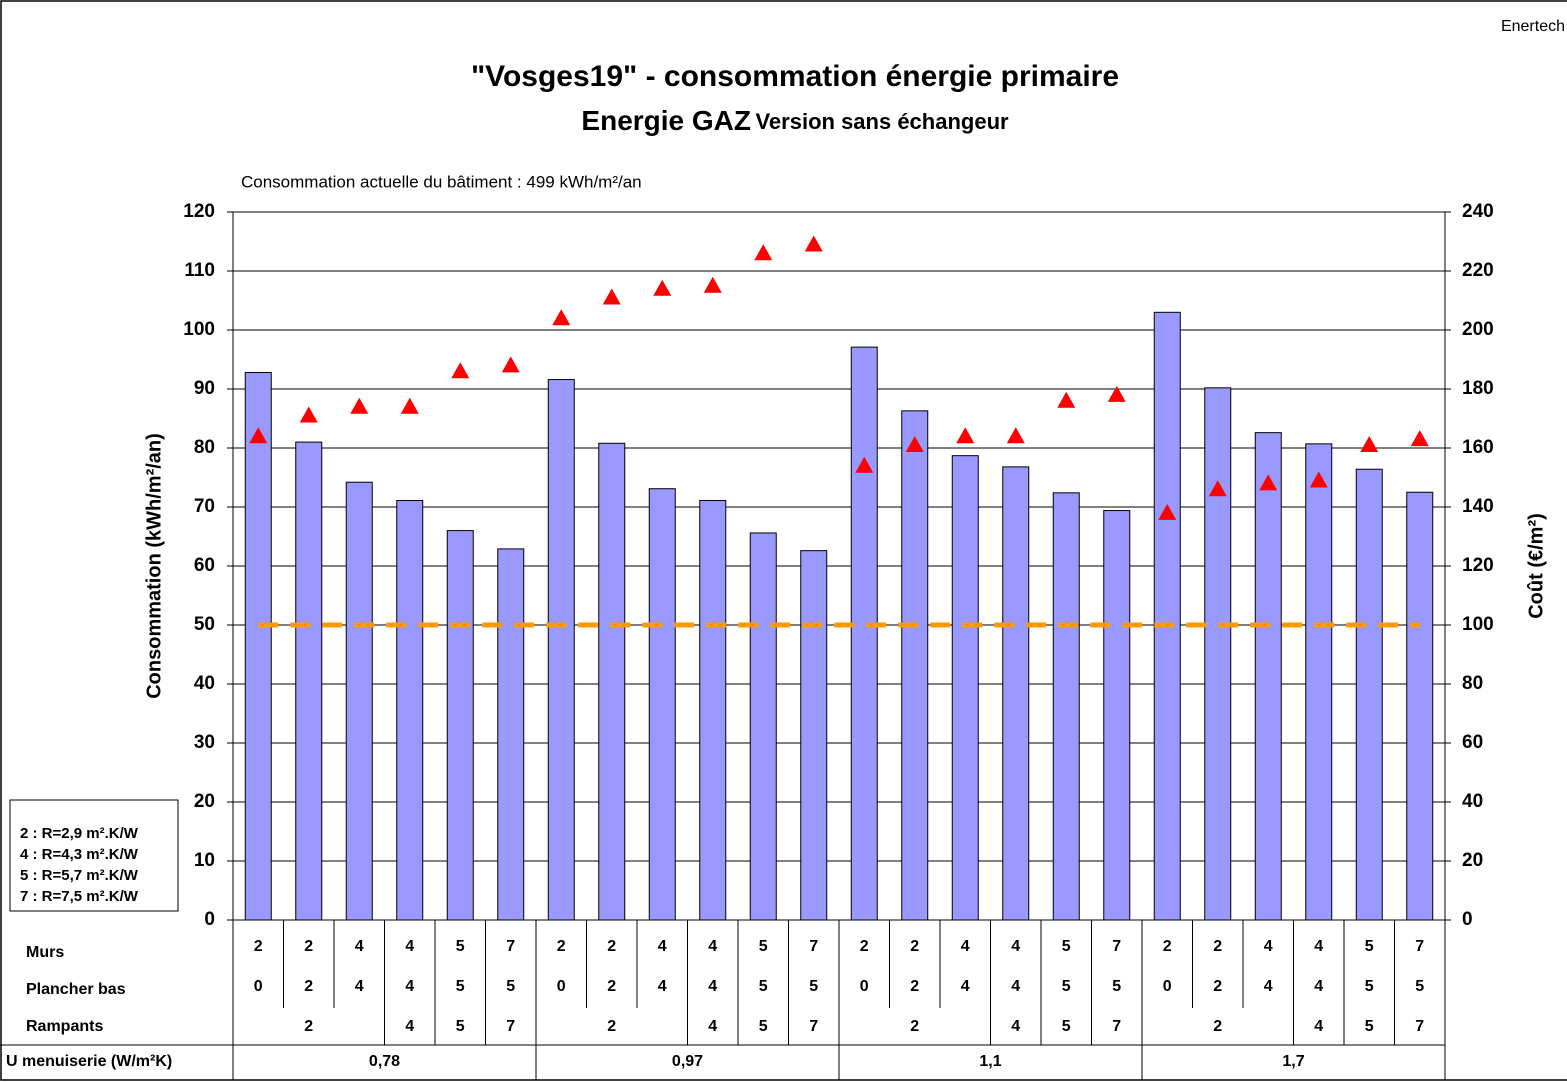 The height and width of the screenshot is (1082, 1567). I want to click on category-label: 1,7, so click(1293, 1061).